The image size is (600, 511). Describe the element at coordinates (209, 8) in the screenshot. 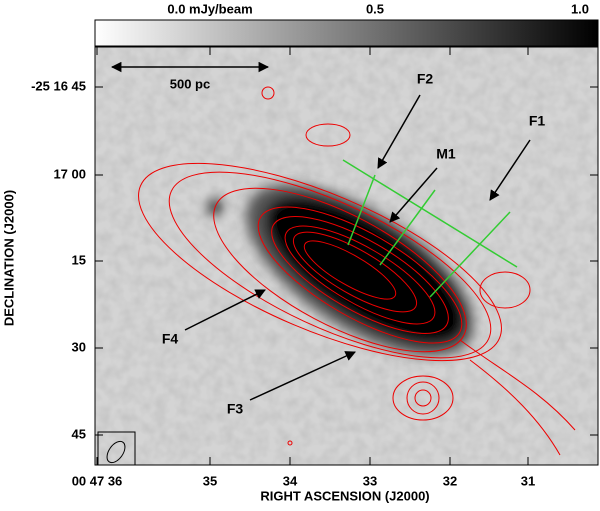

I see `colorbar-label: 0.0 mJy/beam` at that location.